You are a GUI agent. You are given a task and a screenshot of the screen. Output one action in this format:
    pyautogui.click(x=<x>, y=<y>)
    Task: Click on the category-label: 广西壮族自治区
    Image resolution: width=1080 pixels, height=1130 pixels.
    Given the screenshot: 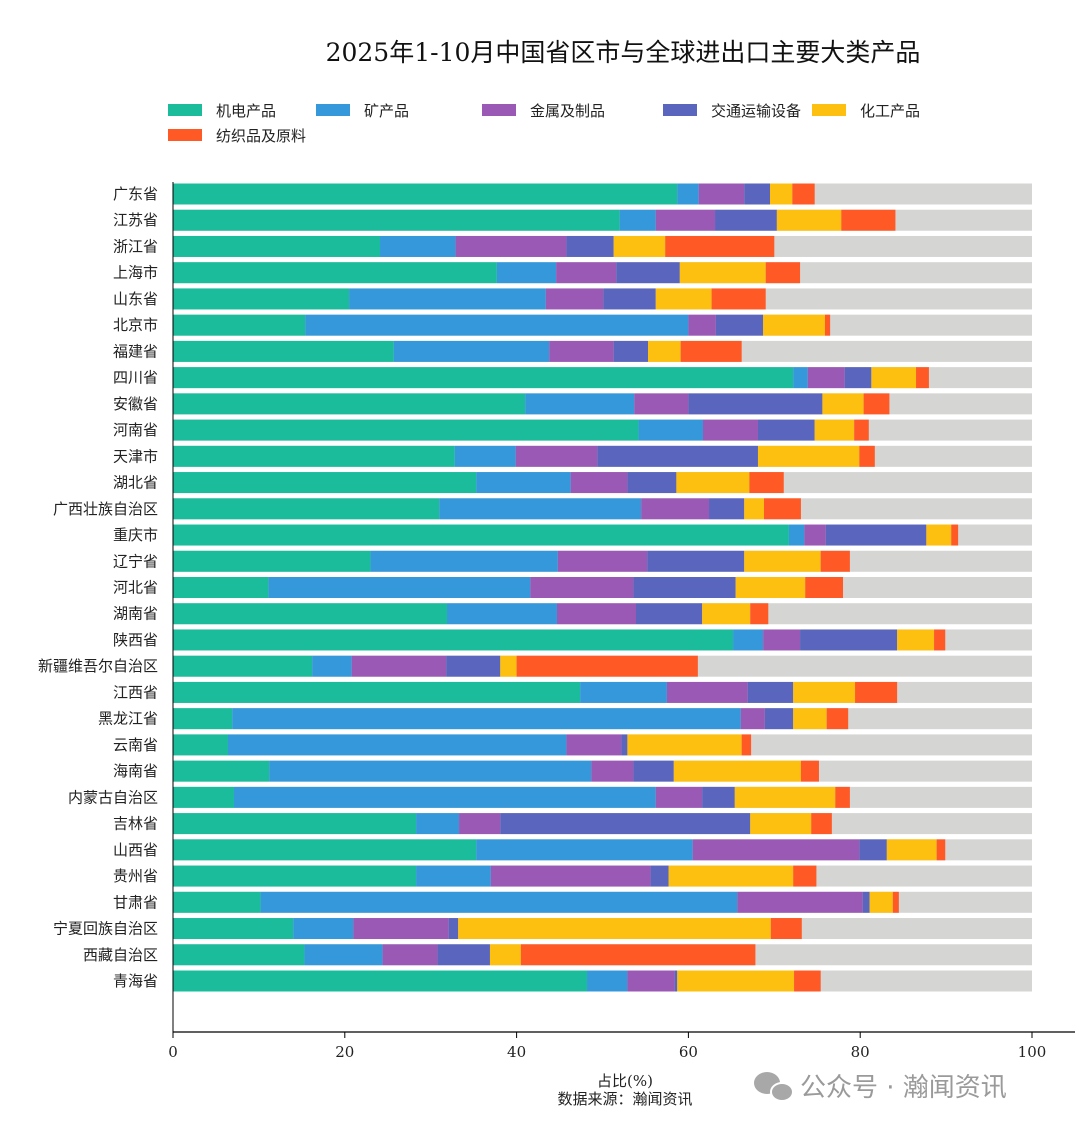 What is the action you would take?
    pyautogui.click(x=105, y=509)
    